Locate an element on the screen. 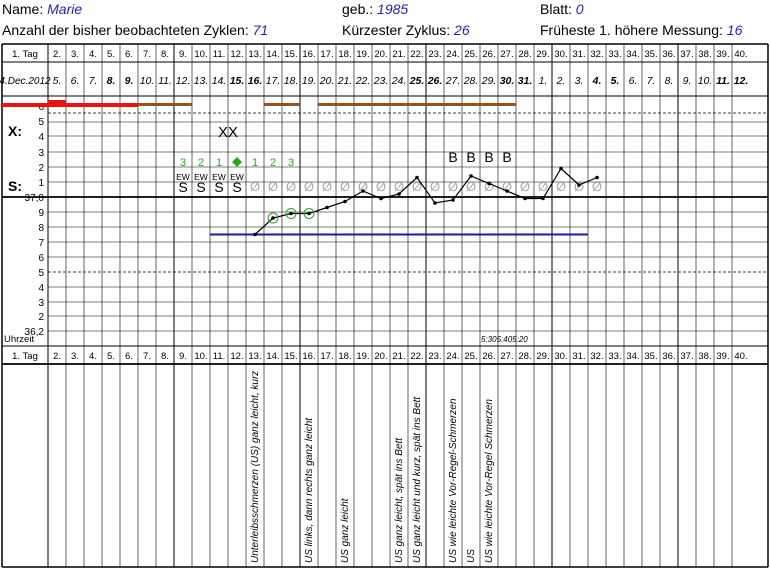 The image size is (770, 569). day-number: 25. is located at coordinates (470, 54).